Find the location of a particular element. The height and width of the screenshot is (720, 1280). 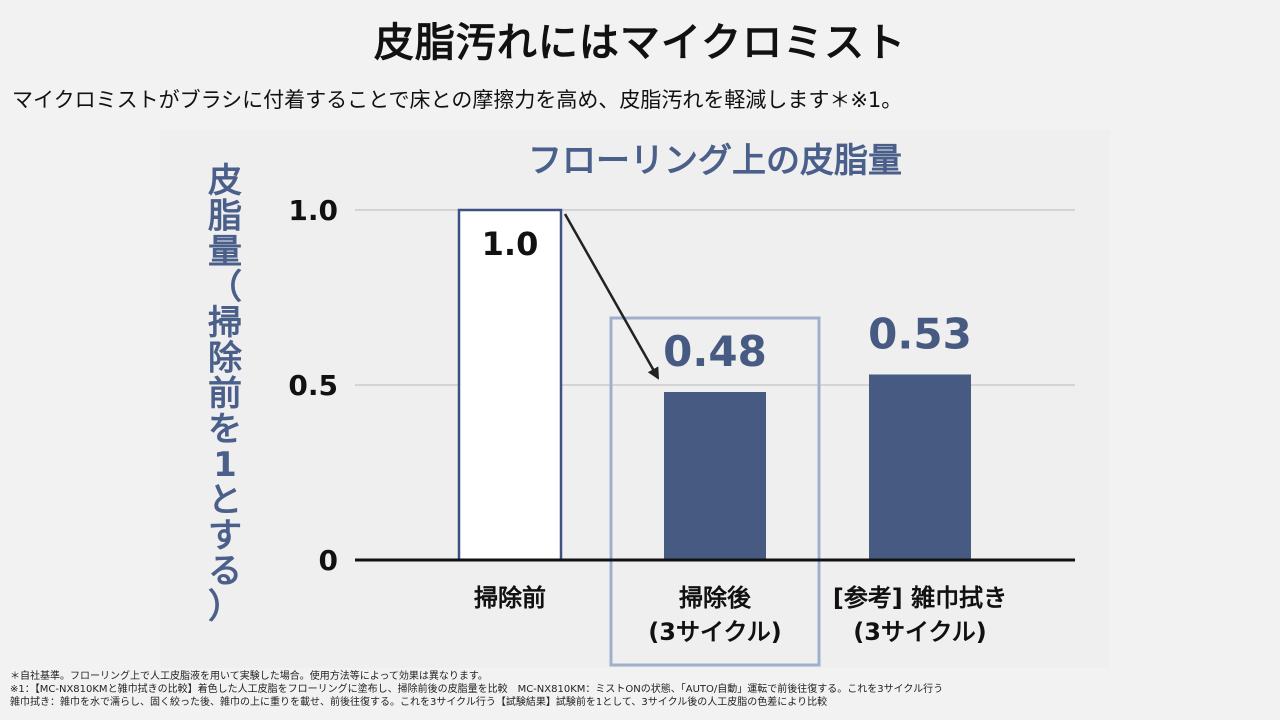

page-title: 皮脂汚れにはマイクロミスト is located at coordinates (640, 43).